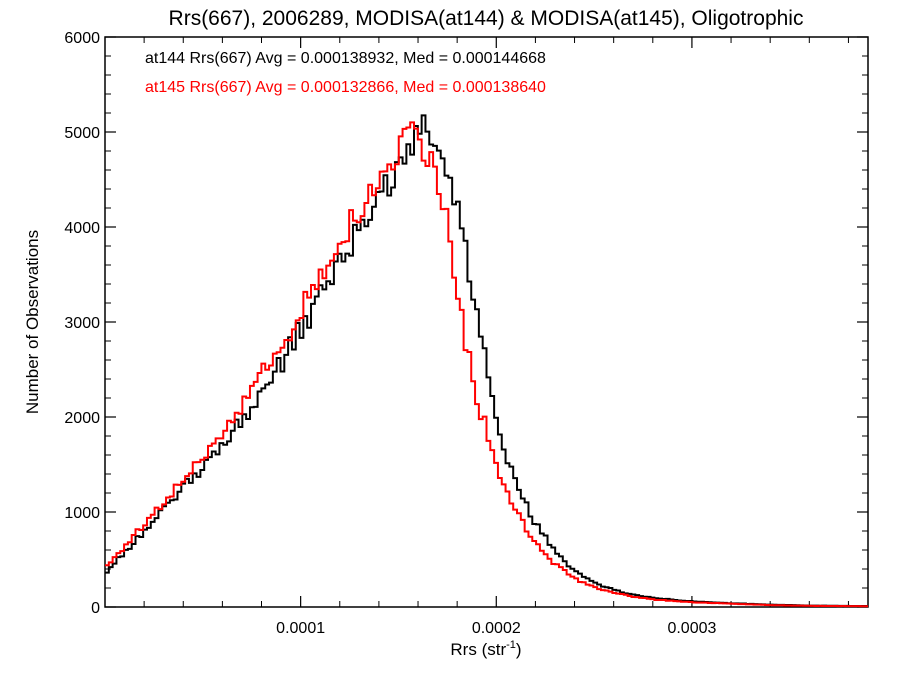  I want to click on y-tick-label: 6000, so click(82, 38).